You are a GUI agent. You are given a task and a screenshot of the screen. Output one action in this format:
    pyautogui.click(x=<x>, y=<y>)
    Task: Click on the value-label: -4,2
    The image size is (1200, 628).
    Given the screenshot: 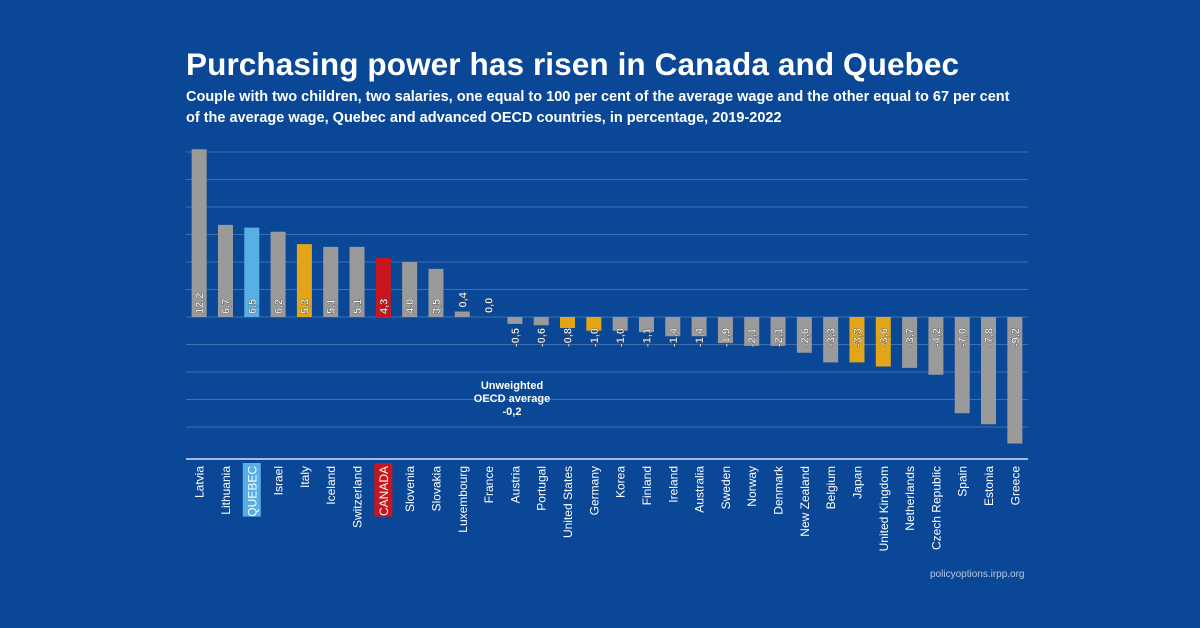 What is the action you would take?
    pyautogui.click(x=937, y=337)
    